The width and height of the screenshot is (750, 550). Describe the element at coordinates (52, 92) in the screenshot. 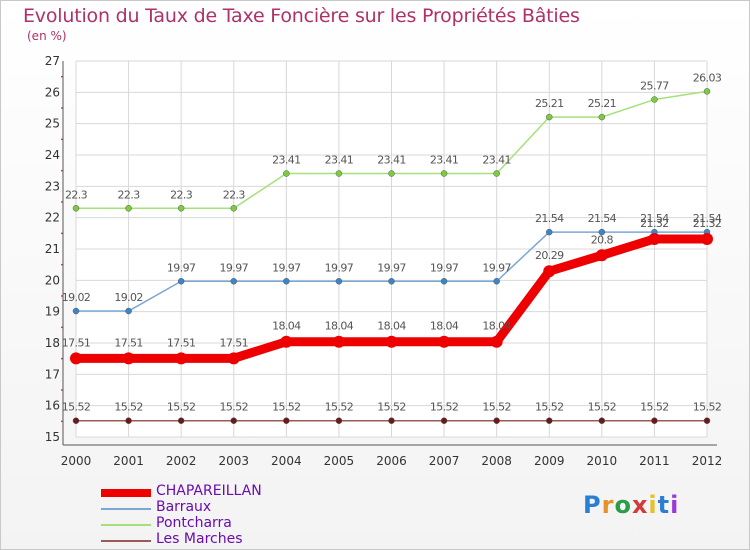

I see `y-tick-label-26: 26` at that location.